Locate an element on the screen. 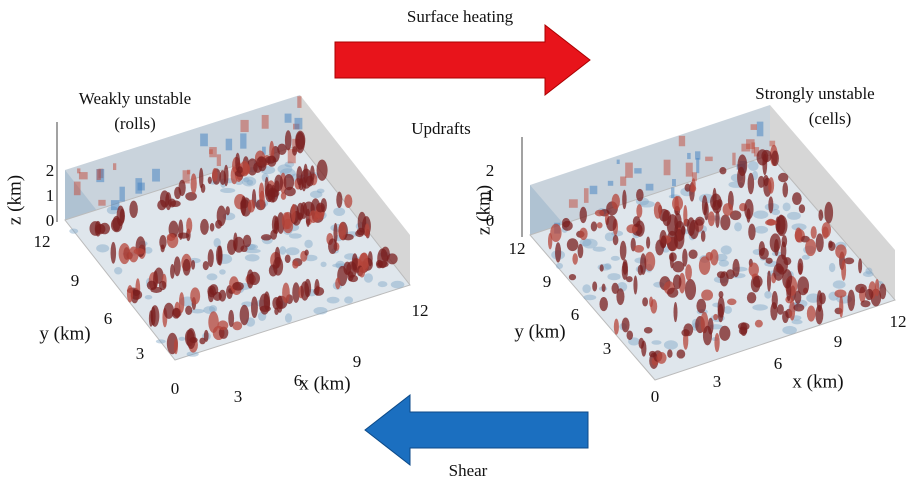  x-tick-label: 6 is located at coordinates (298, 380).